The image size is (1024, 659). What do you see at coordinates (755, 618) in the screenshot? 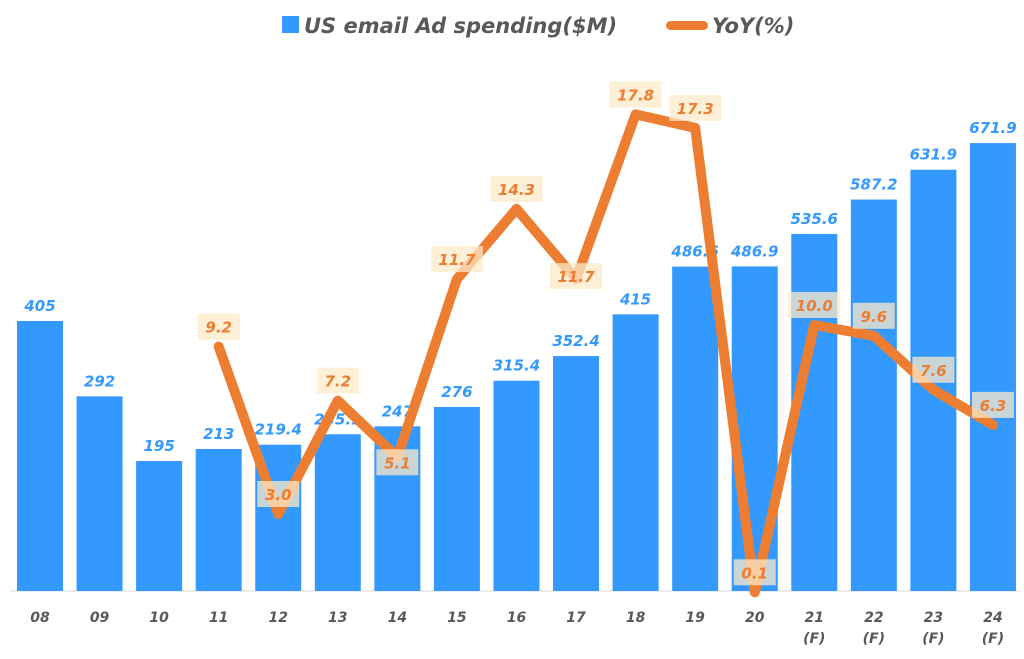
I see `x-tick-label: 20` at bounding box center [755, 618].